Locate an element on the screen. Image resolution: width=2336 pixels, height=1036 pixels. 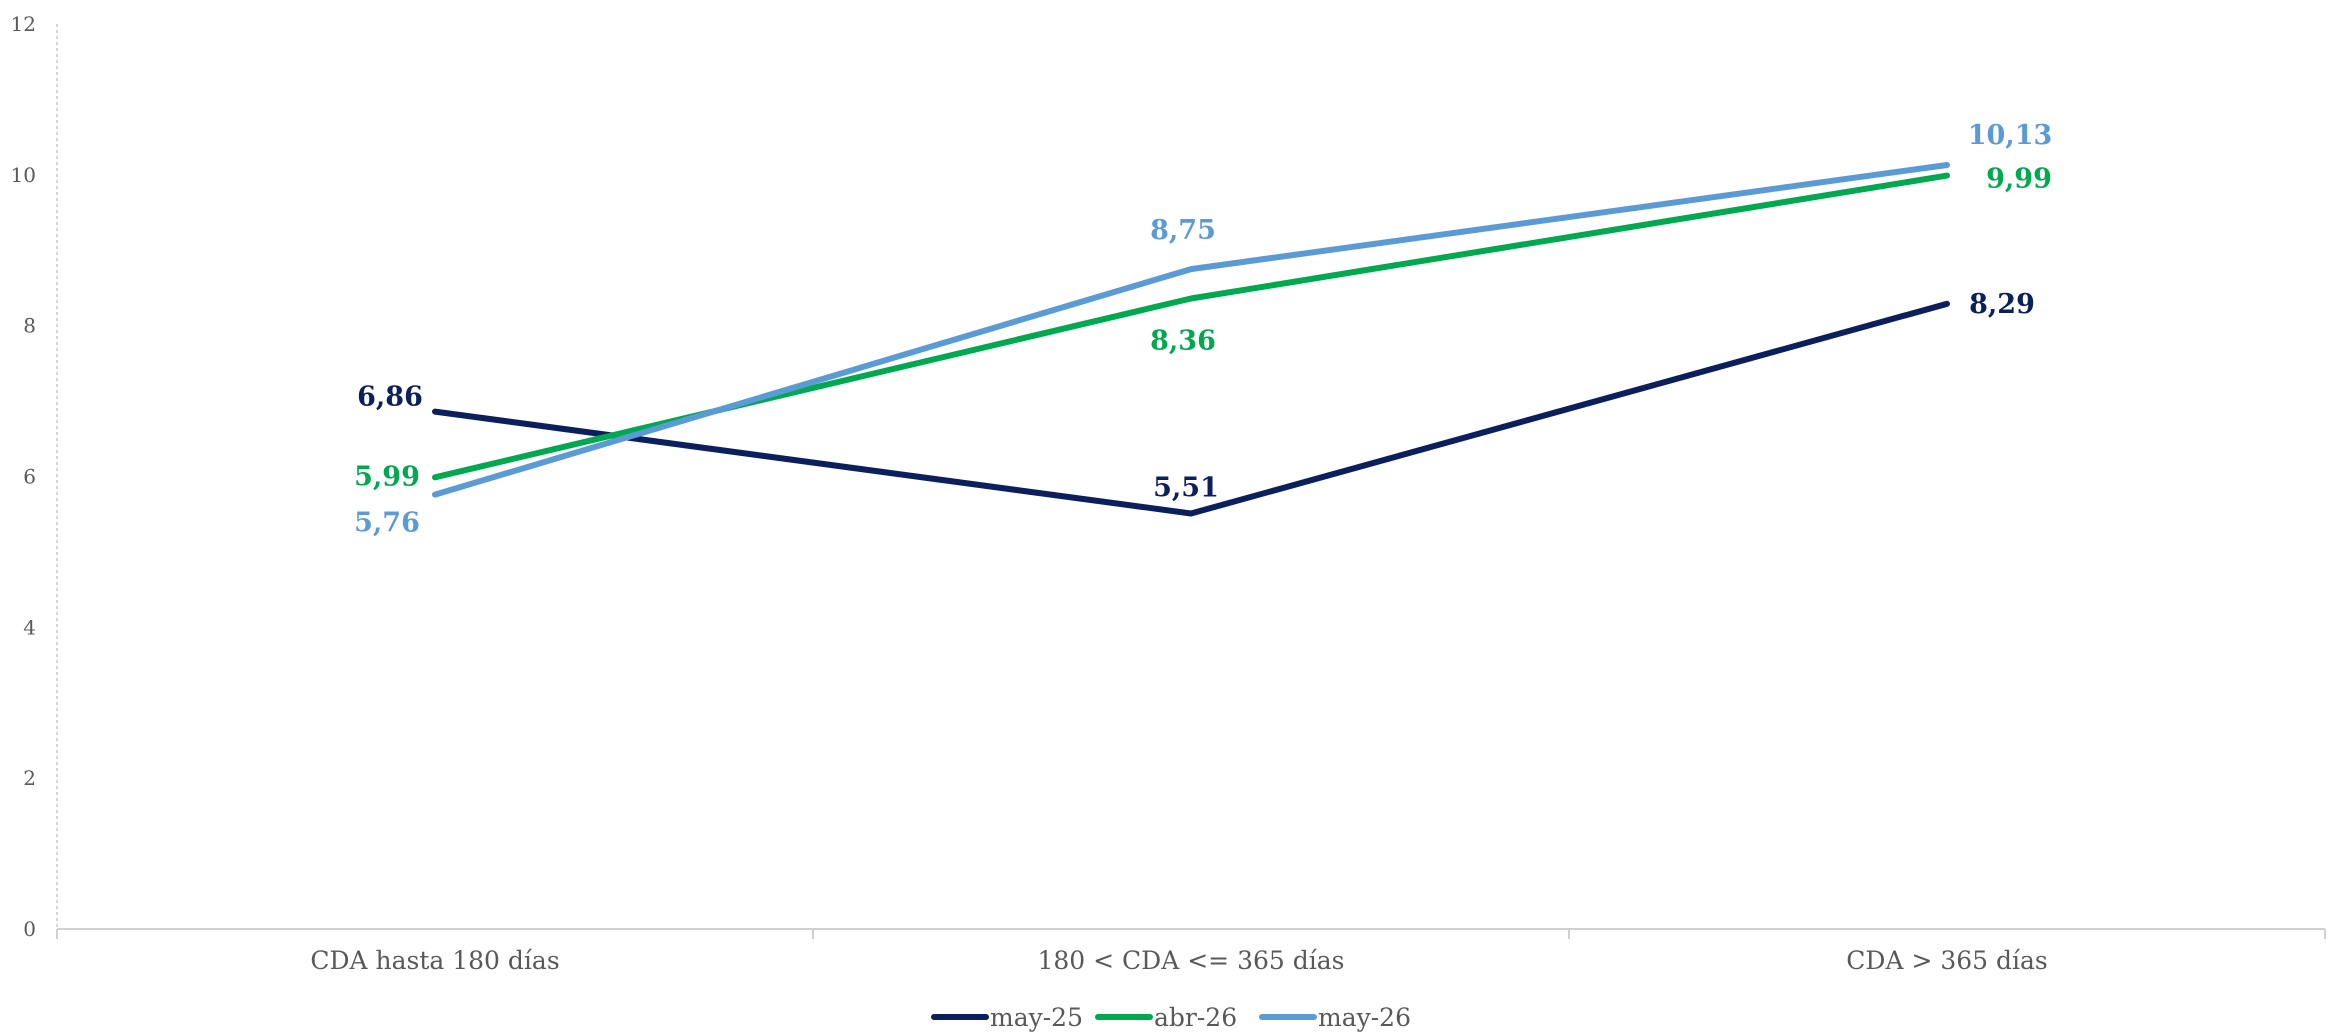
data-label-may-25: 5,51 is located at coordinates (1186, 487).